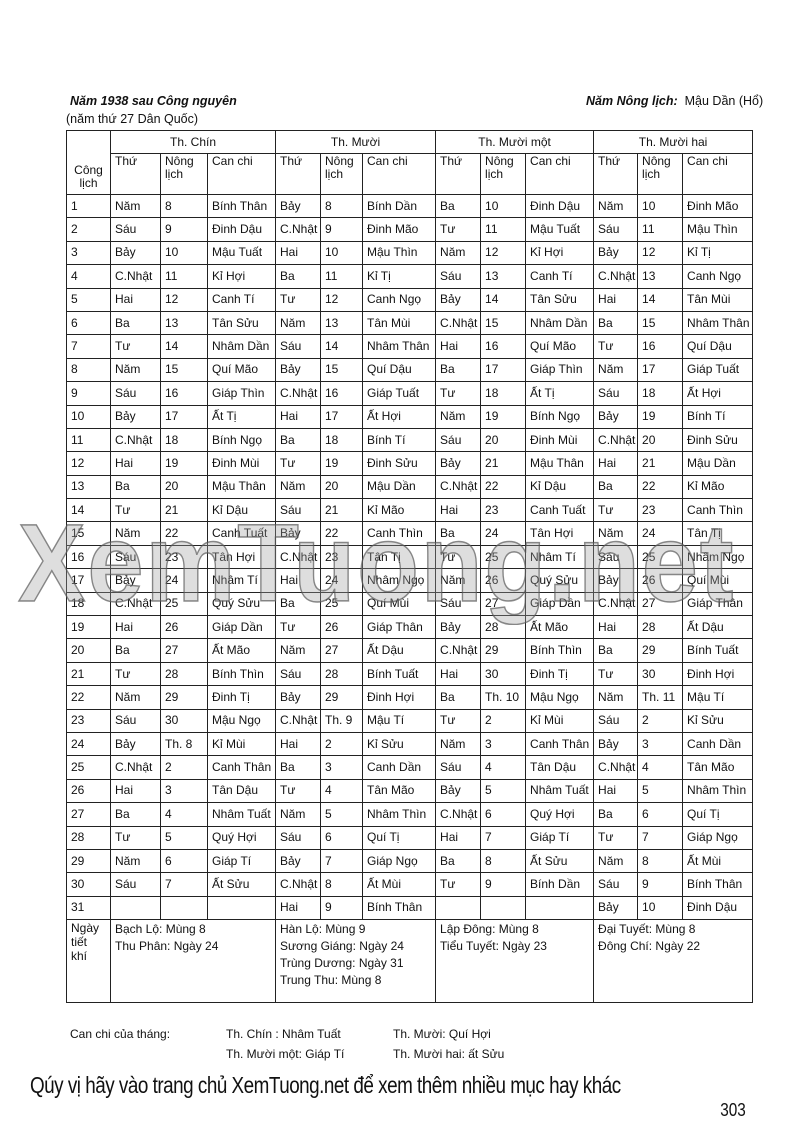 The width and height of the screenshot is (786, 1141). I want to click on solar-terms-row: Ngày tiết khí Bạch Lộ: Mùng 8 Thu Phân, so click(410, 961).